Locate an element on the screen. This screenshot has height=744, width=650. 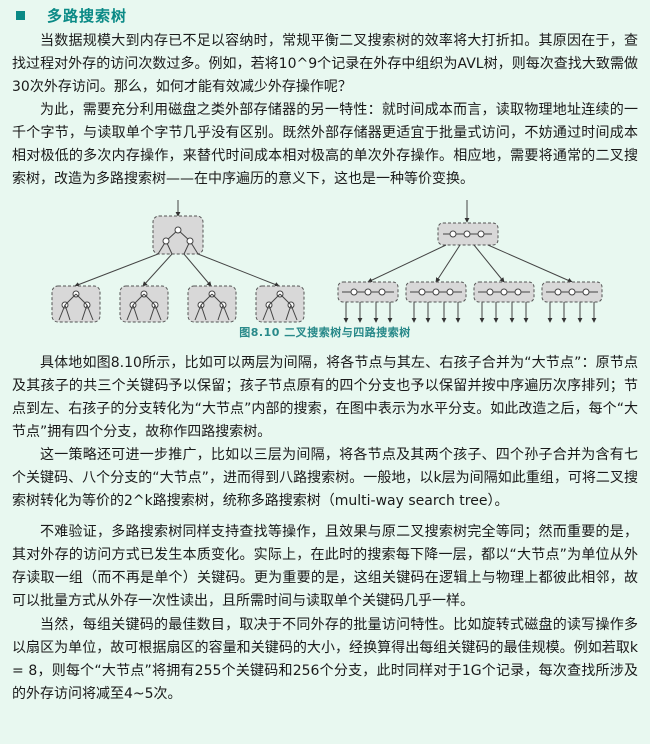
four-way-tree-diagram is located at coordinates (470, 261).